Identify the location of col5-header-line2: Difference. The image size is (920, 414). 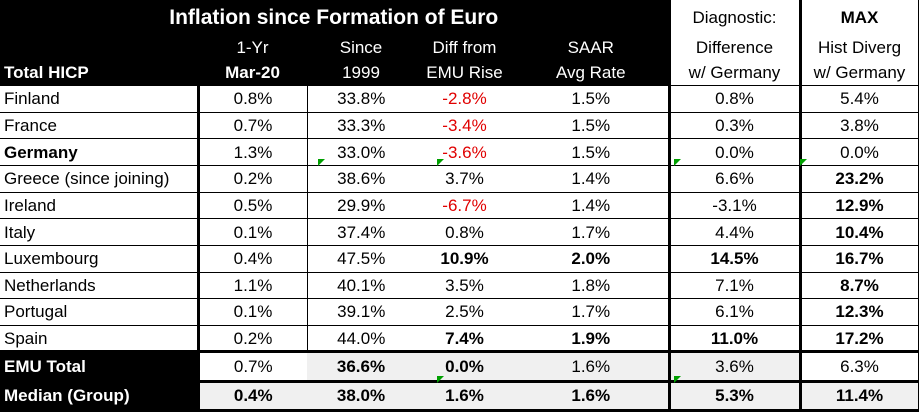
(733, 47).